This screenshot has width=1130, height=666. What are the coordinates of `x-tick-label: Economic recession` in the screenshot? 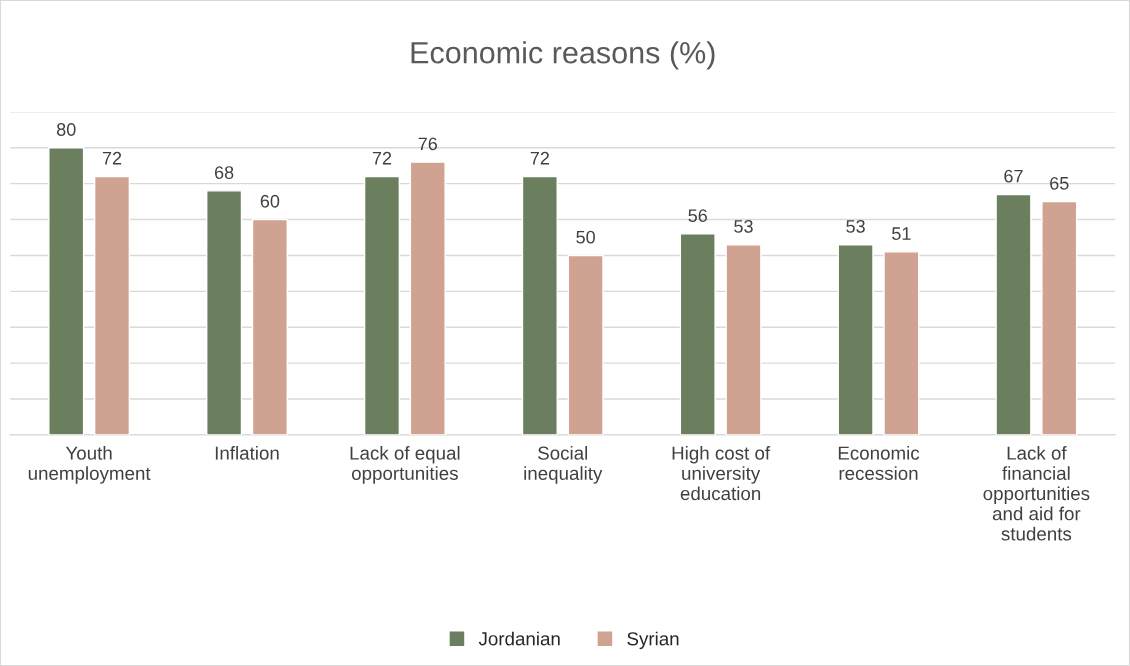 It's located at (879, 463).